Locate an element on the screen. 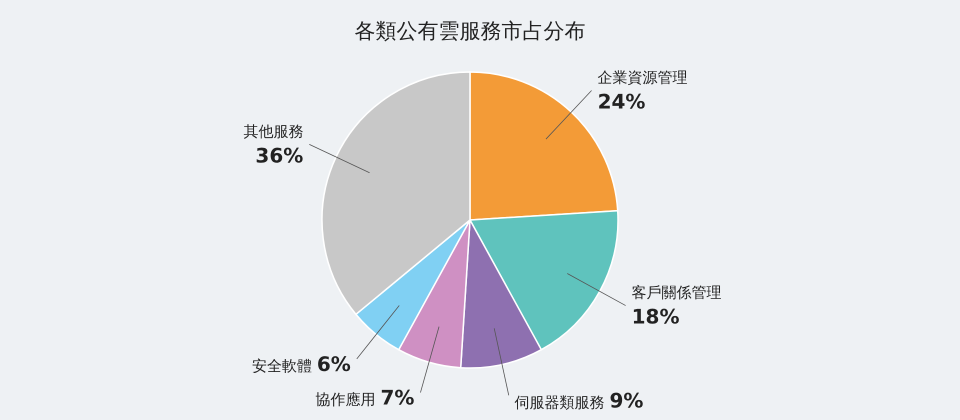 The image size is (960, 420). slice-label: 伺服器類服務 is located at coordinates (562, 402).